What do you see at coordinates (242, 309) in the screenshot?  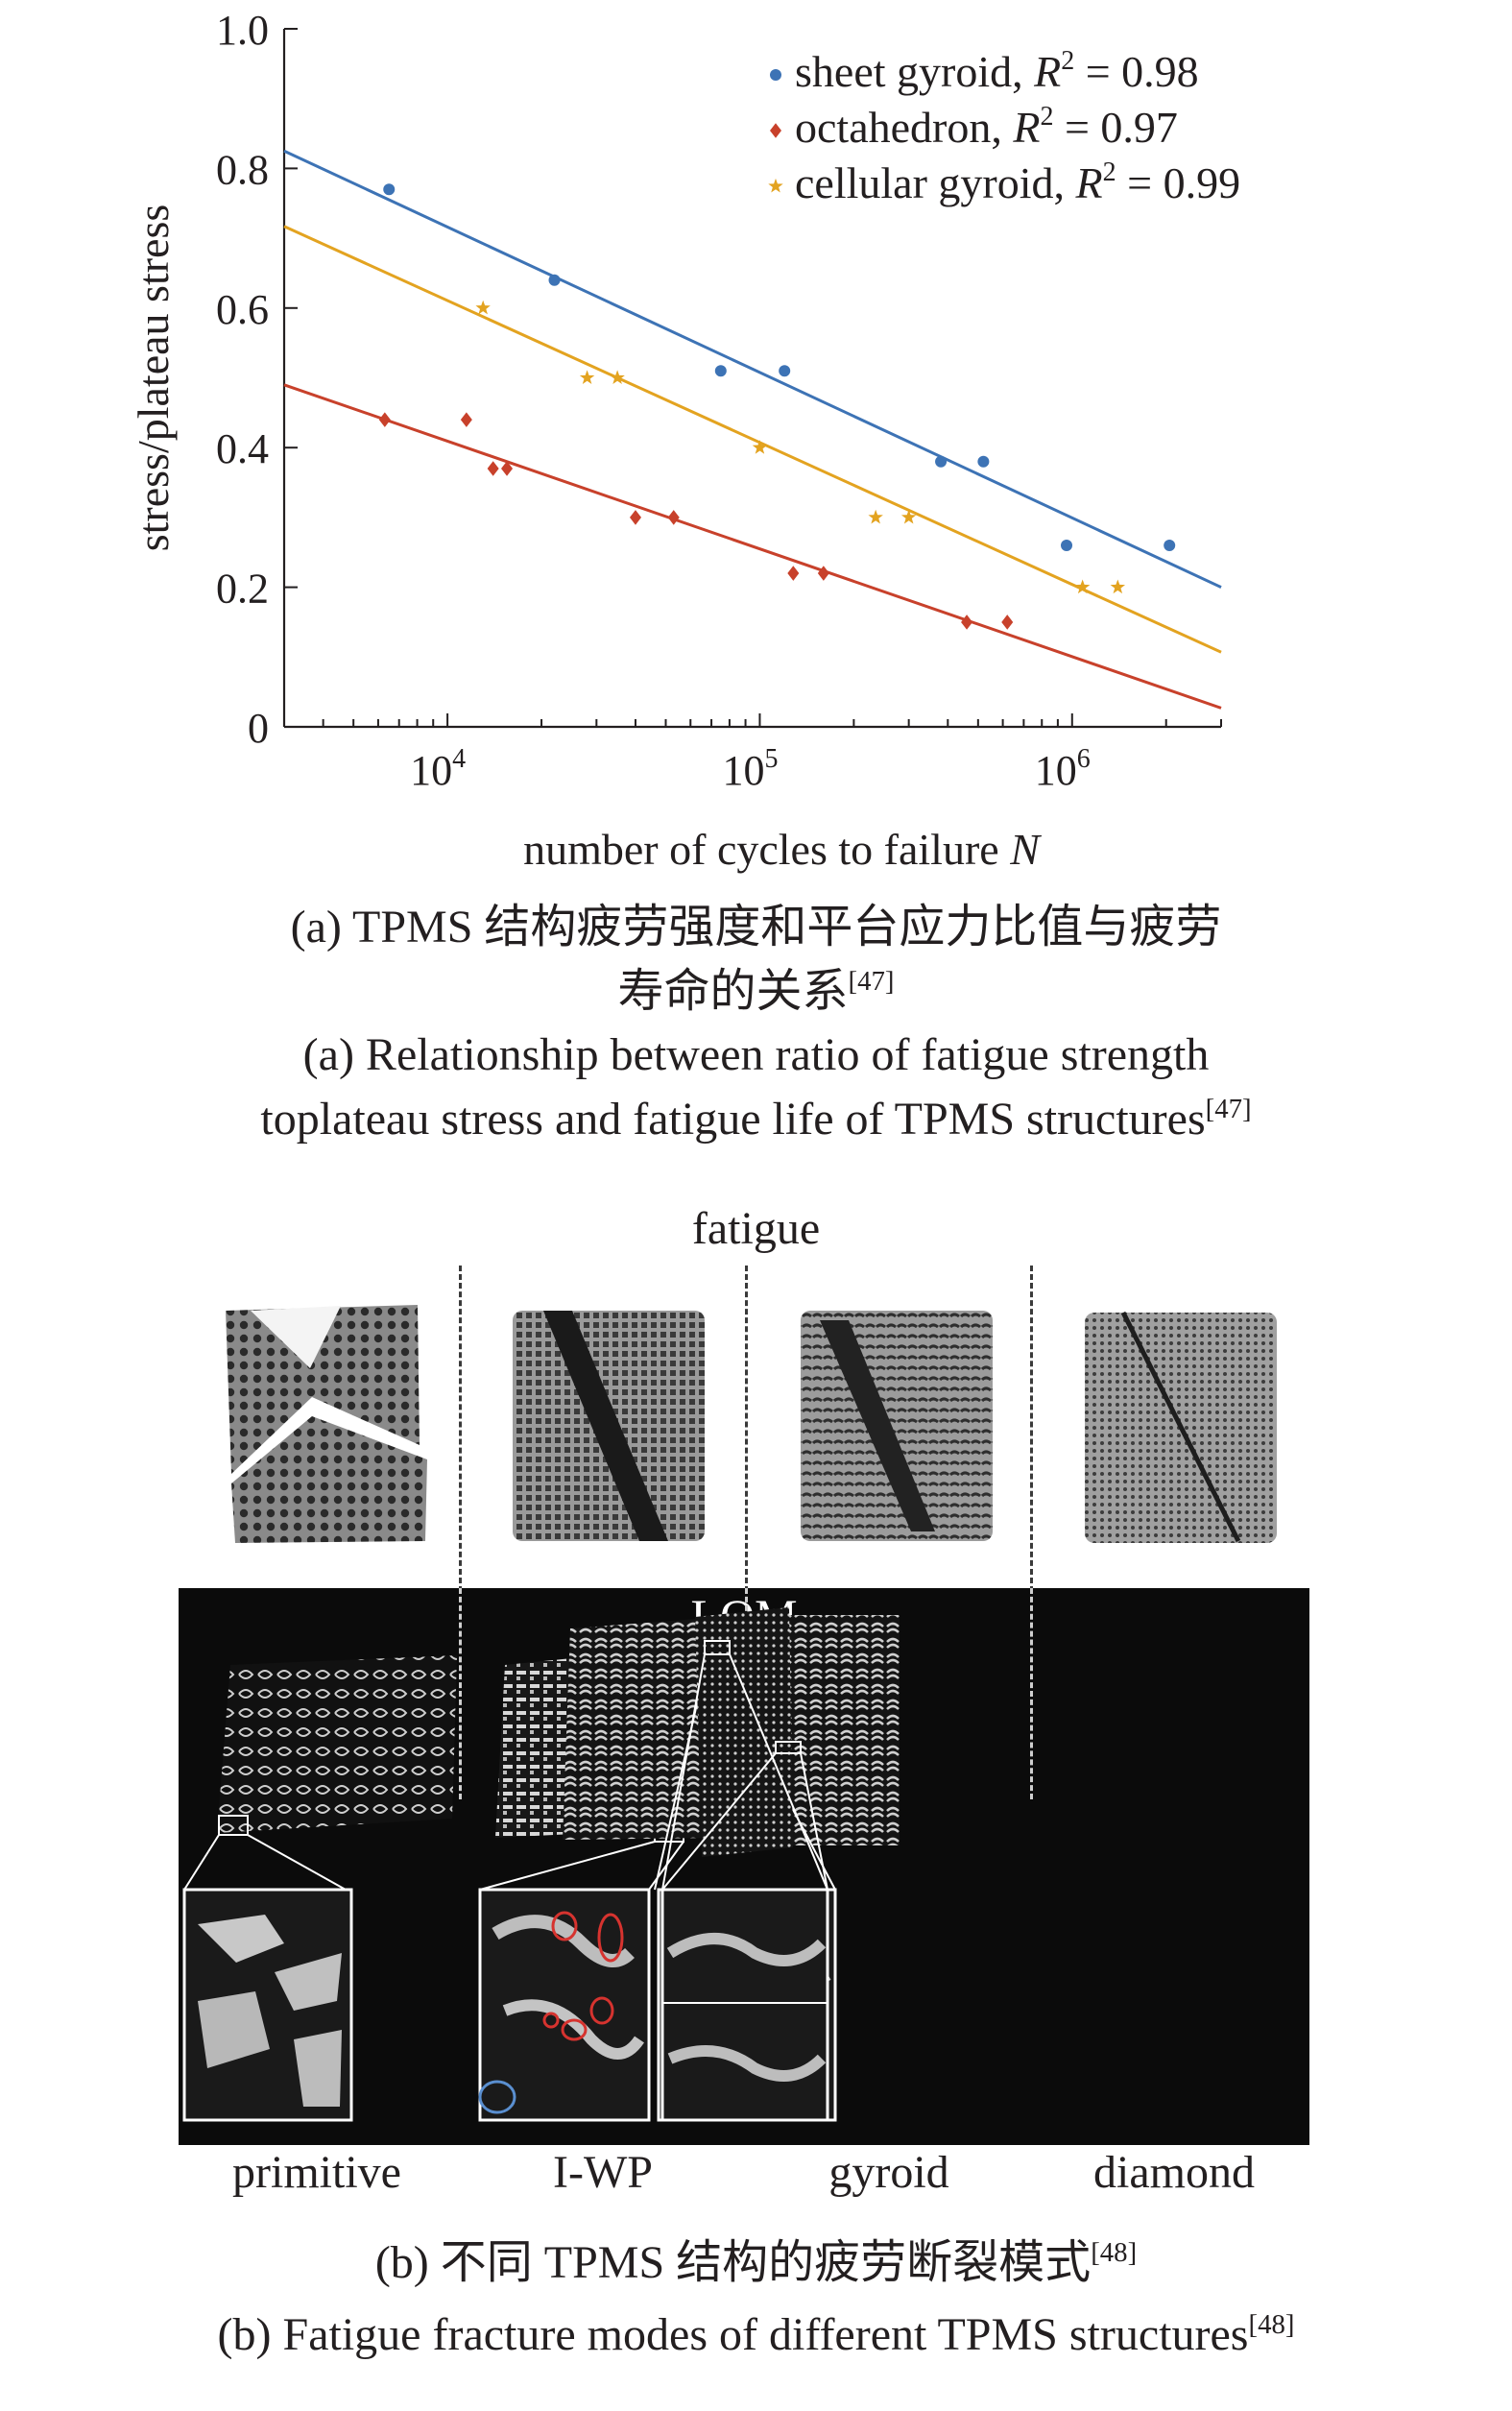 I see `y-tick-label: 0.6` at bounding box center [242, 309].